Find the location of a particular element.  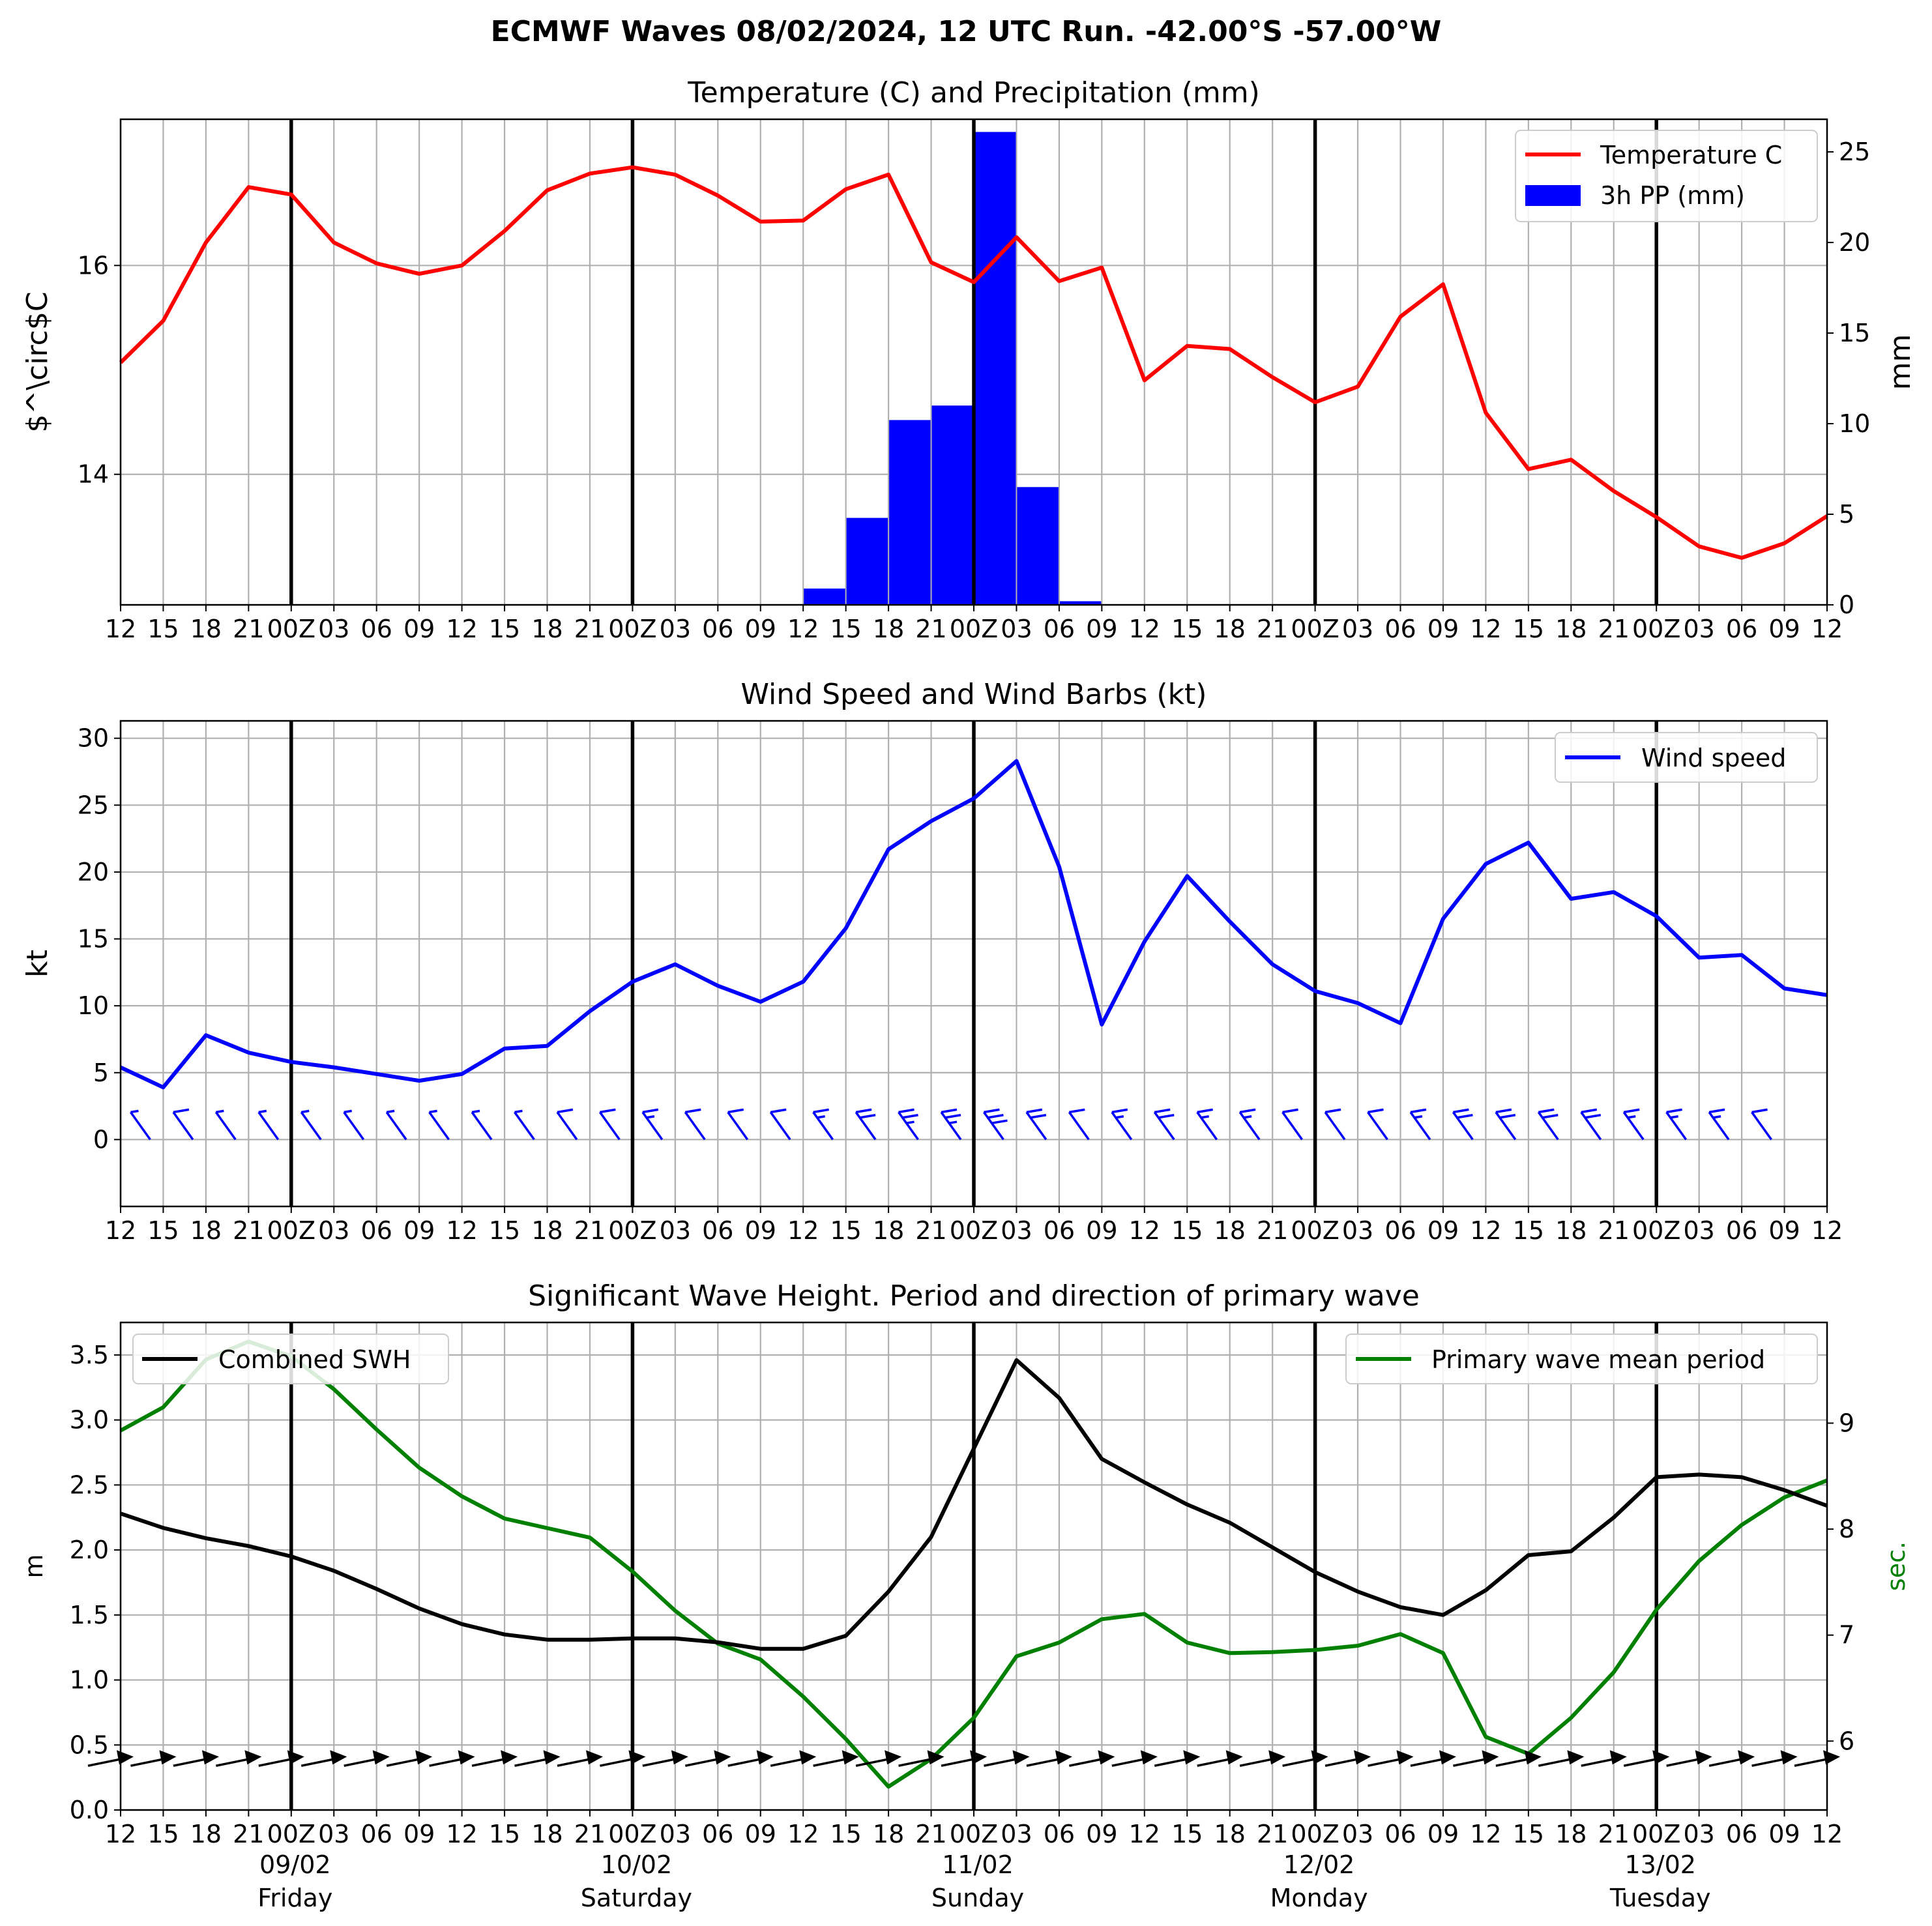

precip-bar is located at coordinates (952, 505).